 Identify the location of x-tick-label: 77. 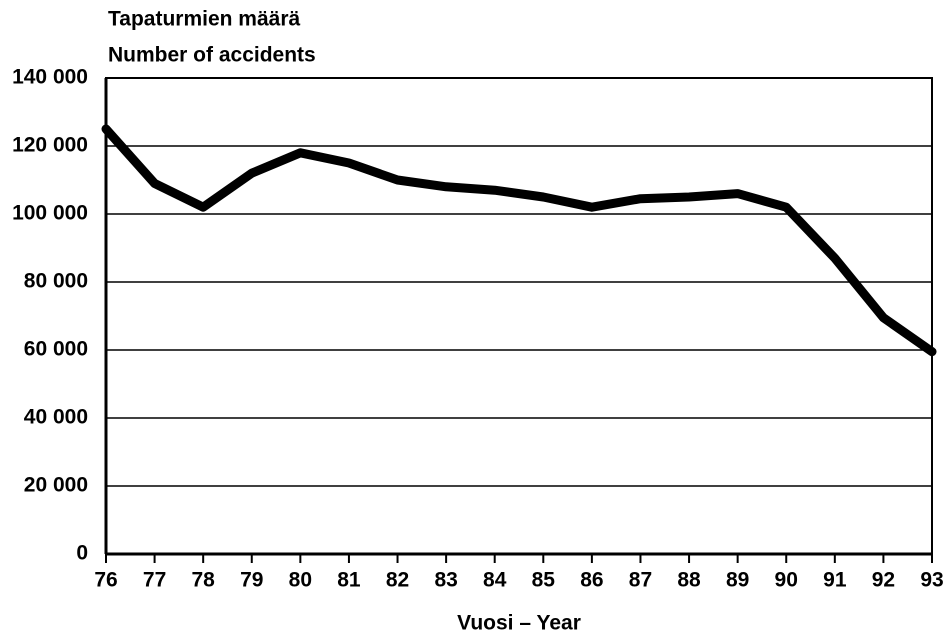
(154, 580).